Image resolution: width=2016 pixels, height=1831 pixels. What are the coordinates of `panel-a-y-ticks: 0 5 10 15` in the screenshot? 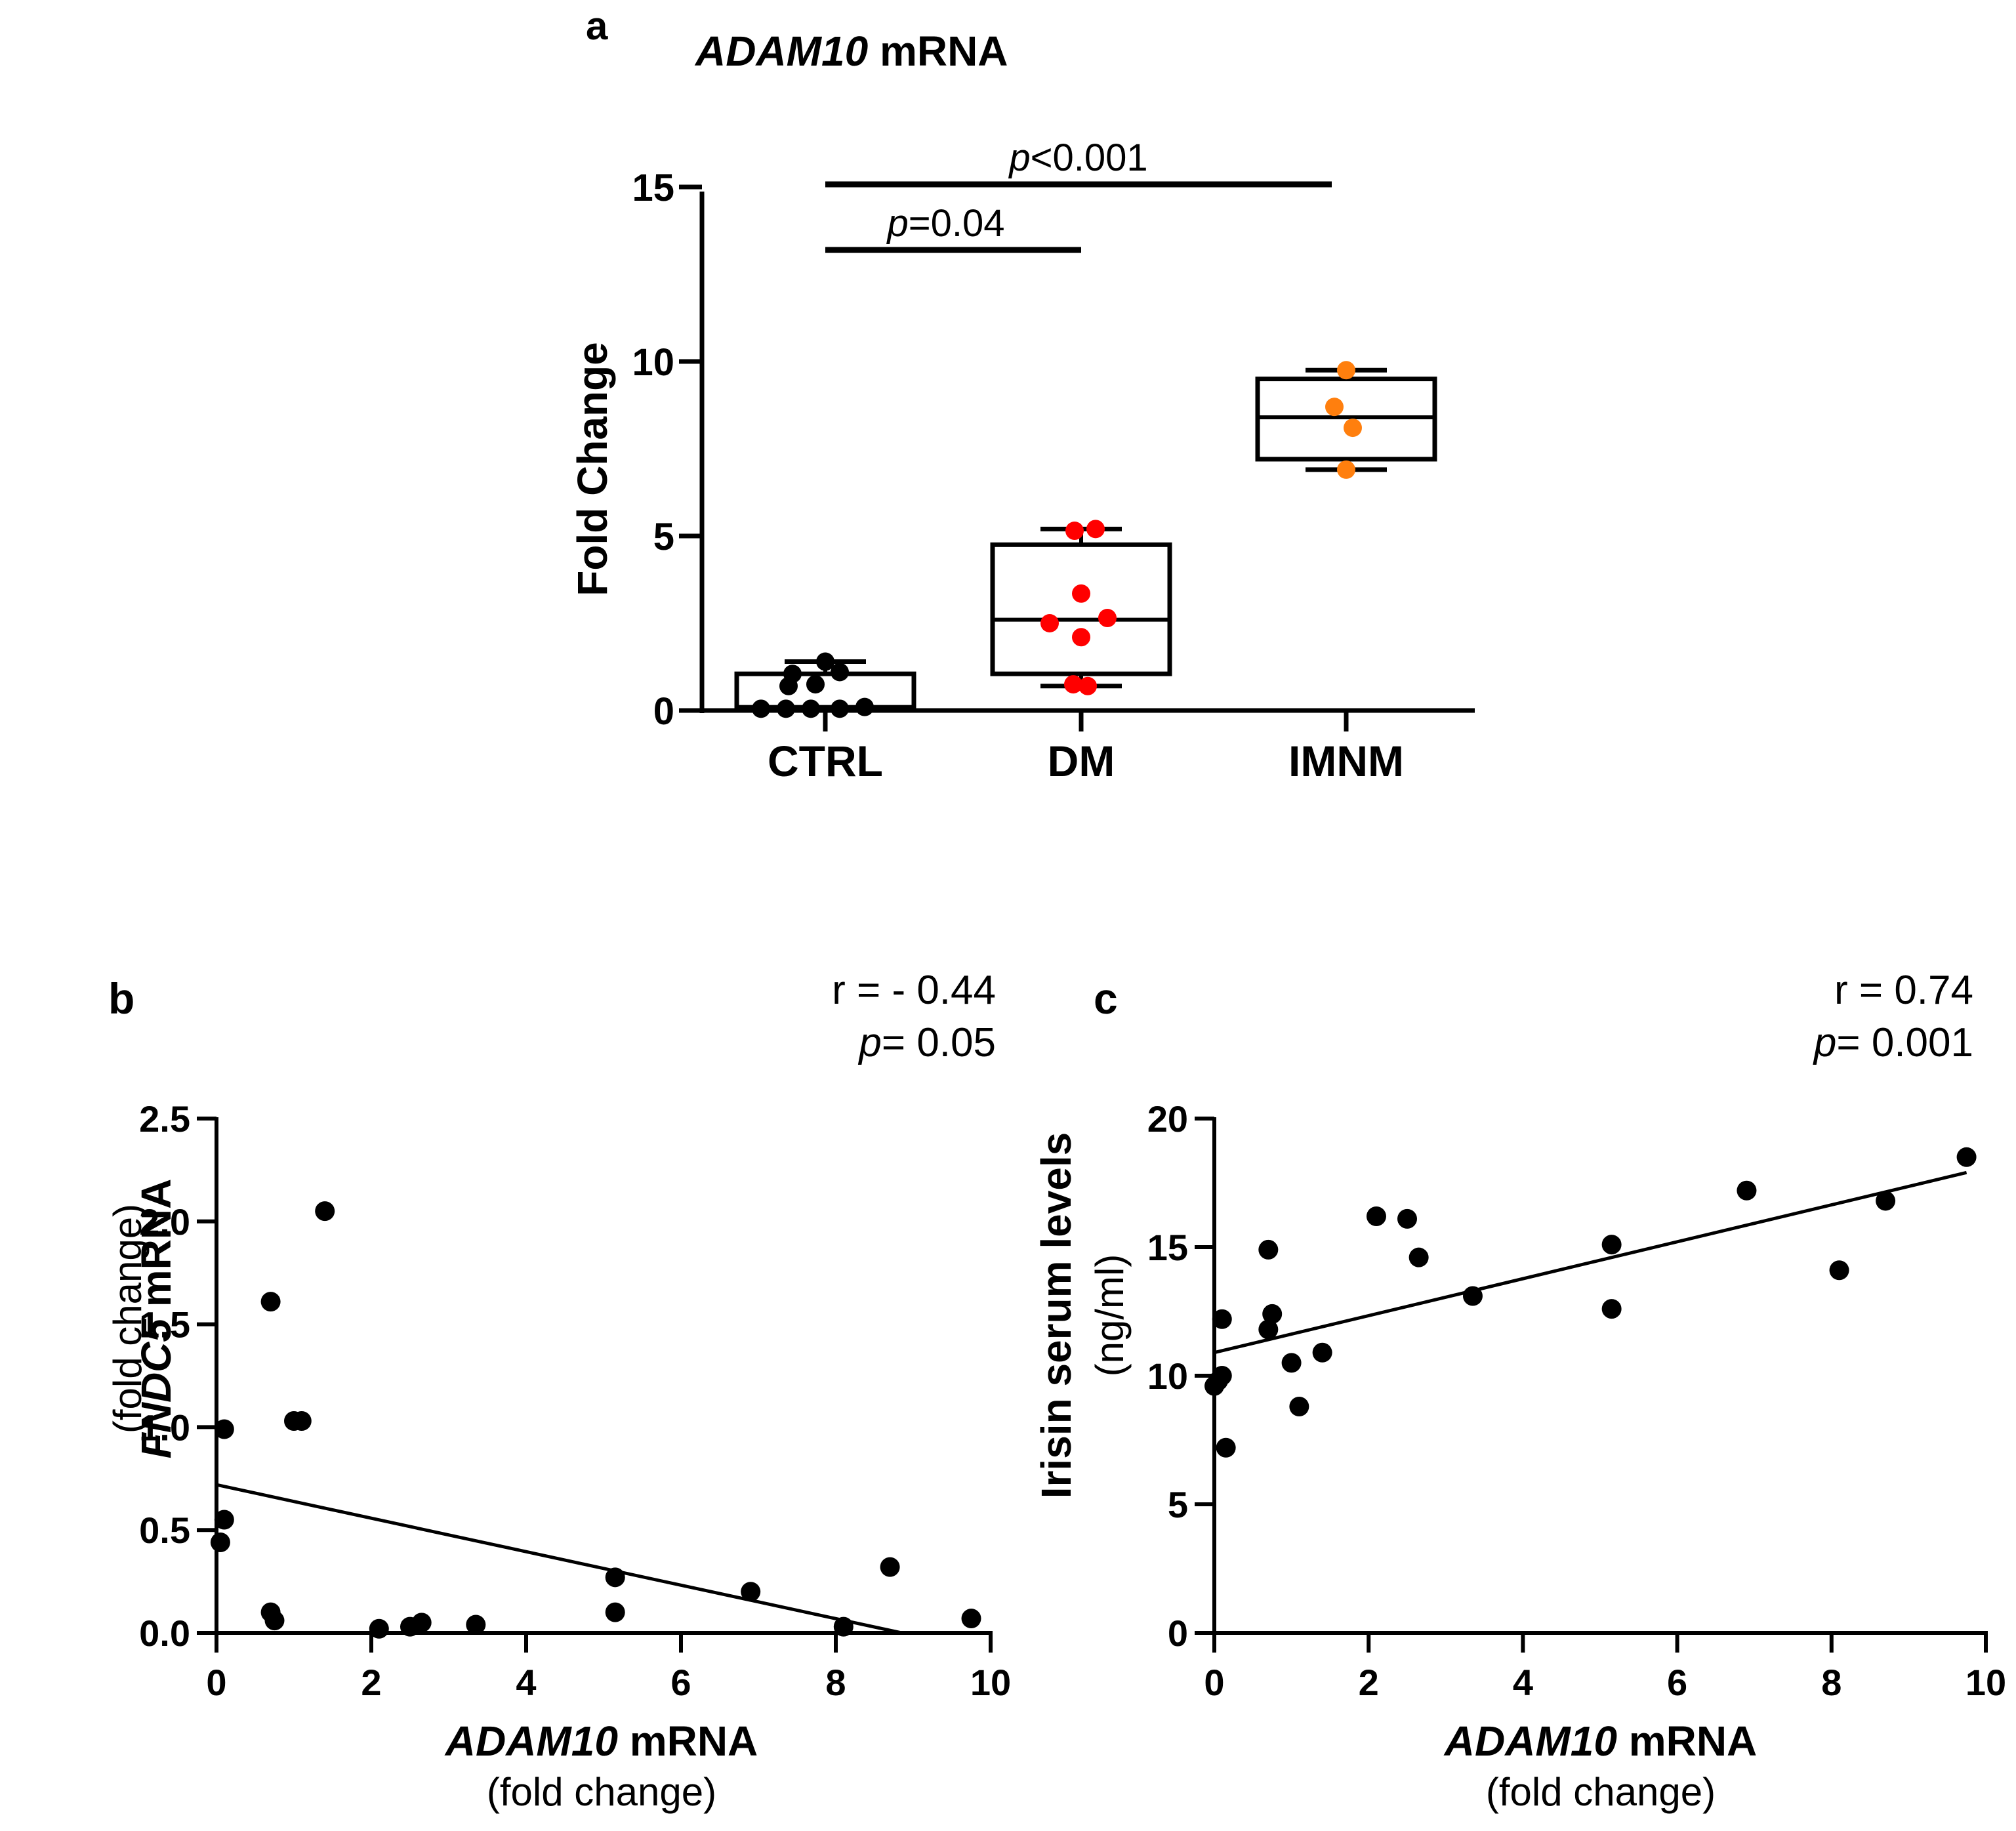 It's located at (667, 450).